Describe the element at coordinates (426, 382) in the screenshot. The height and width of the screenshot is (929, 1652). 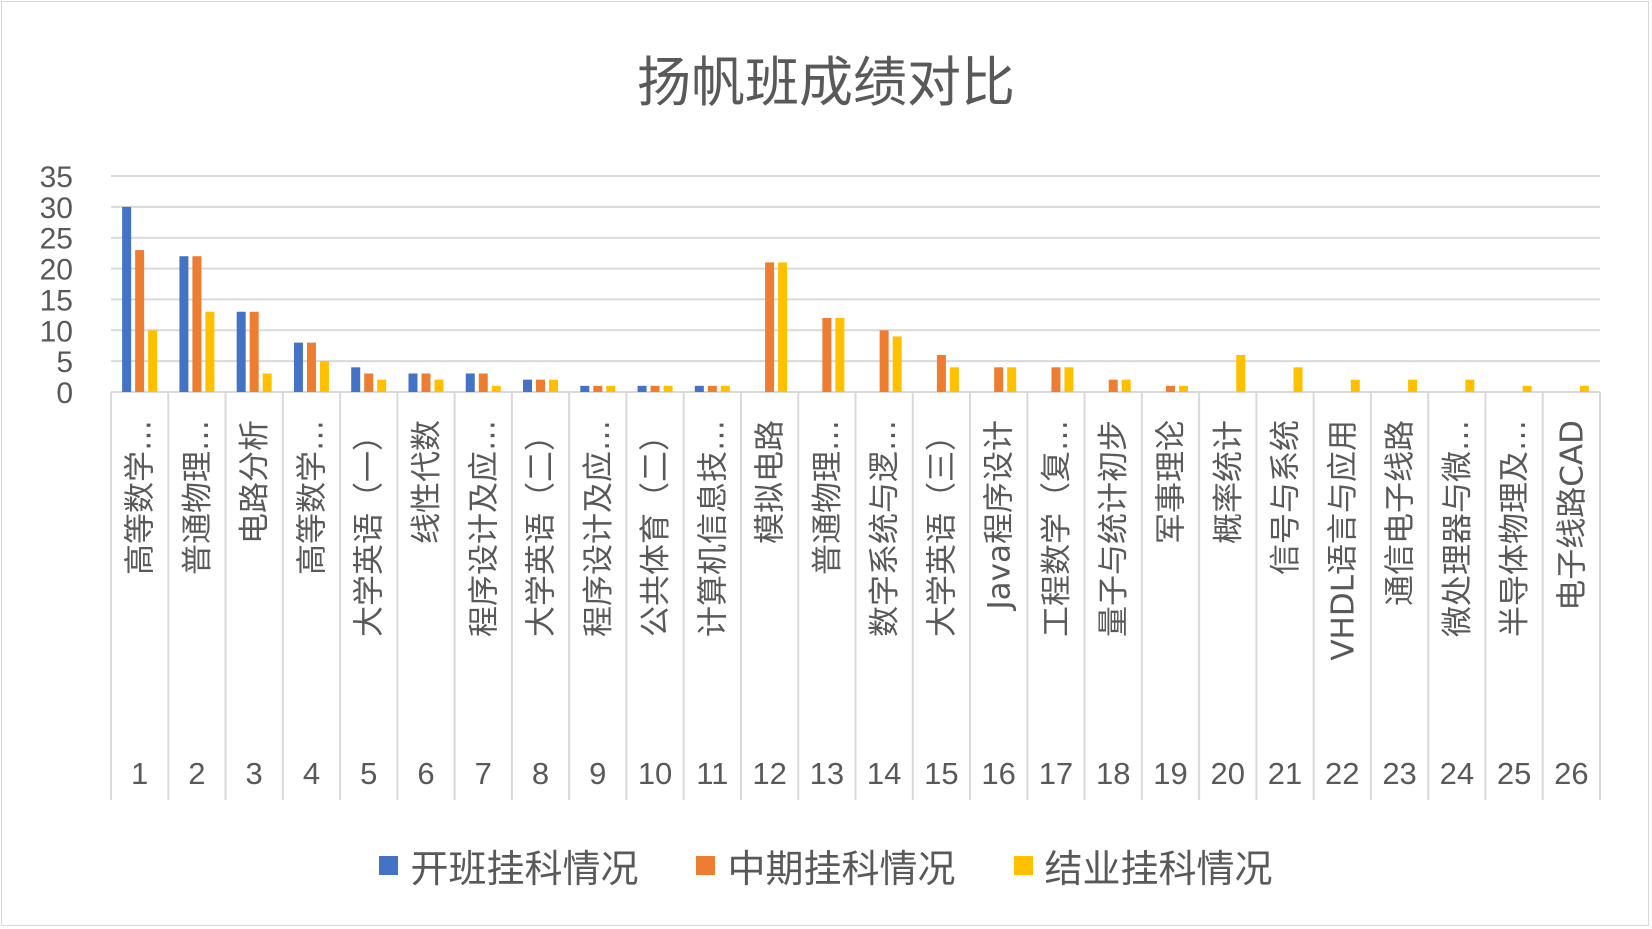
I see `bar-series2-cat6` at that location.